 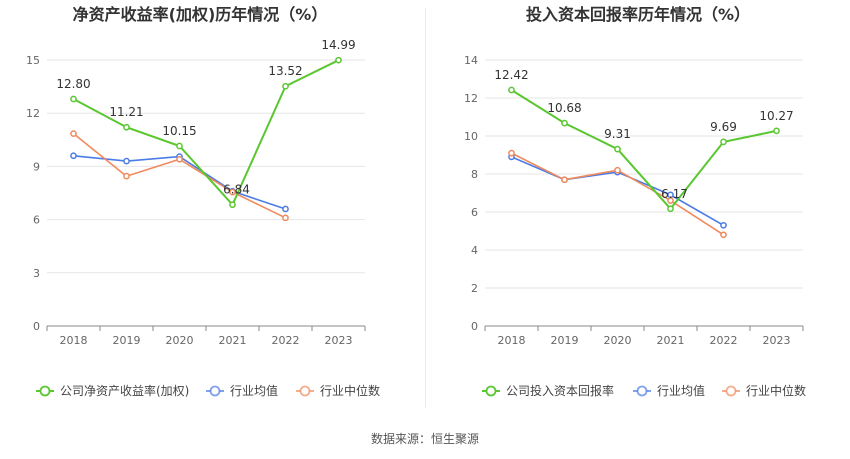 What do you see at coordinates (674, 194) in the screenshot?
I see `data-label: 6.17` at bounding box center [674, 194].